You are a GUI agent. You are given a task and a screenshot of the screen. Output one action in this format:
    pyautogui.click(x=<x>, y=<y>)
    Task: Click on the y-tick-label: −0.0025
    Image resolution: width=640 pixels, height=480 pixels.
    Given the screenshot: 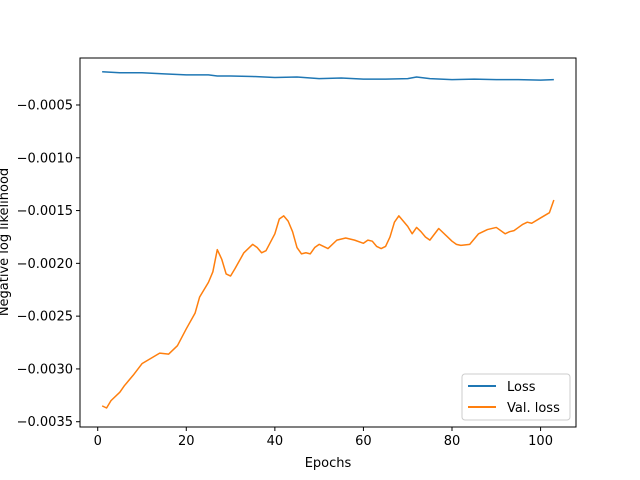 What is the action you would take?
    pyautogui.click(x=45, y=317)
    